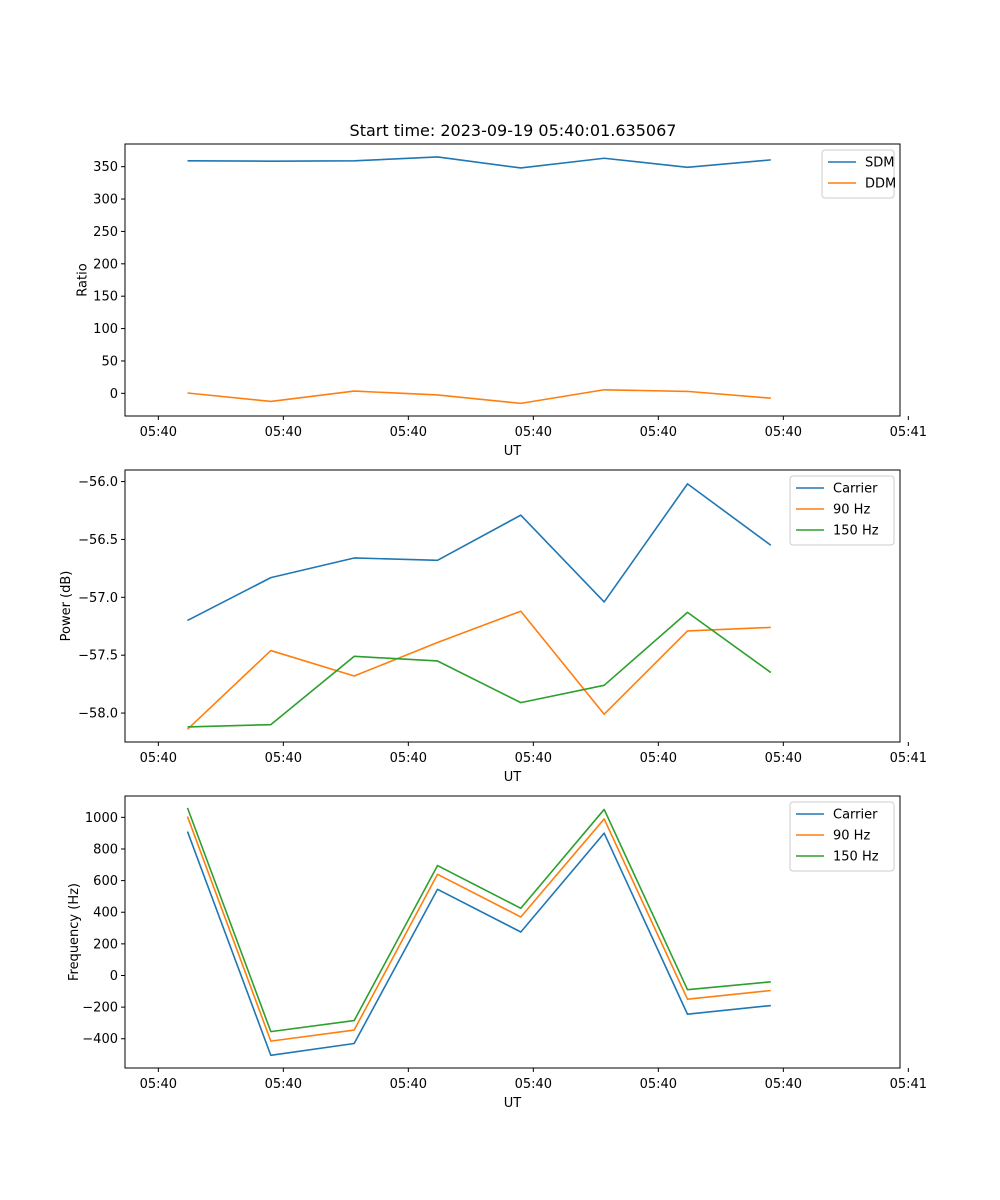  I want to click on legend-label: SDM, so click(879, 163).